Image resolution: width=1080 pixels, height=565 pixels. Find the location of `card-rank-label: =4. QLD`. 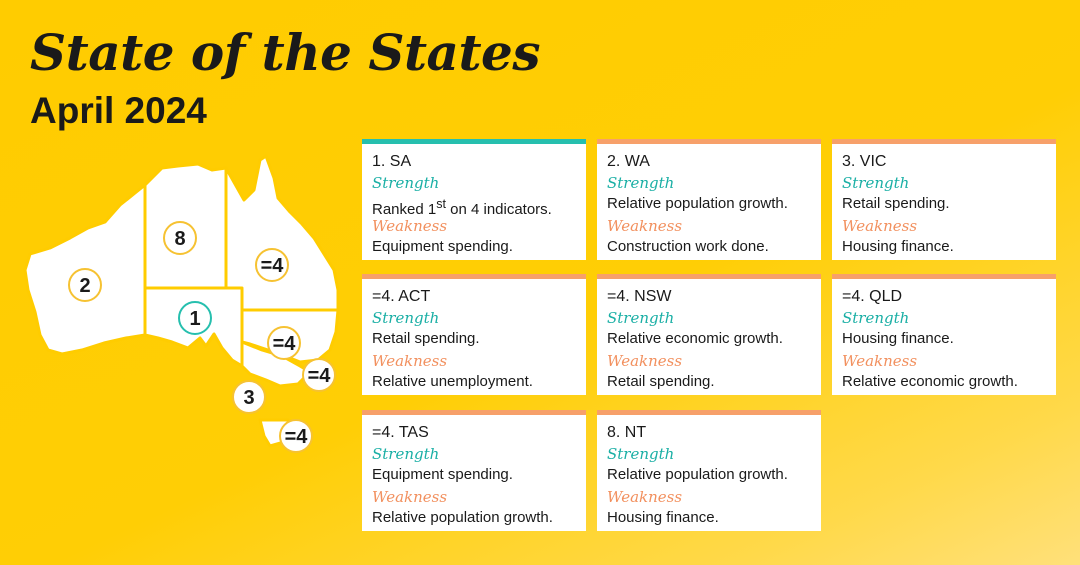

card-rank-label: =4. QLD is located at coordinates (872, 296).